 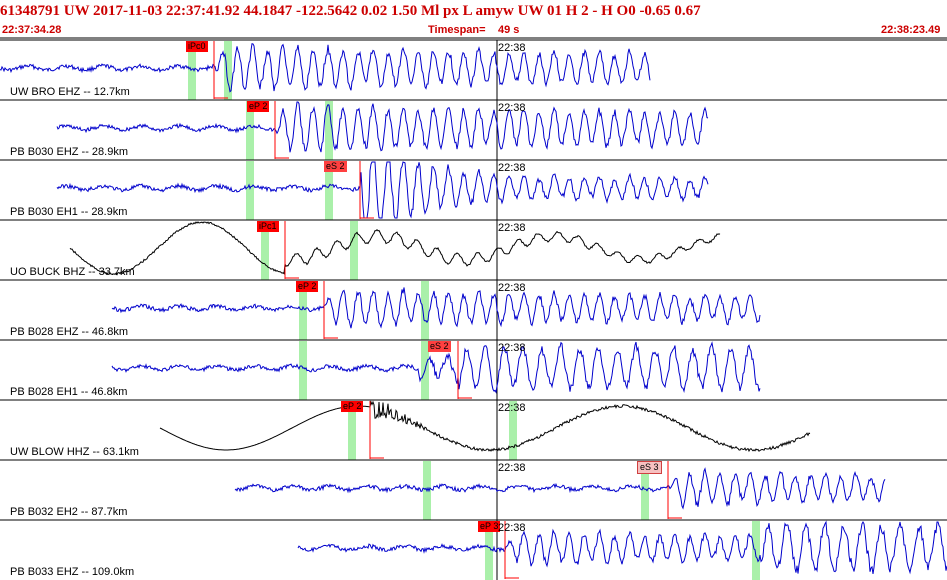 What do you see at coordinates (489, 526) in the screenshot?
I see `pick-label: eP 3` at bounding box center [489, 526].